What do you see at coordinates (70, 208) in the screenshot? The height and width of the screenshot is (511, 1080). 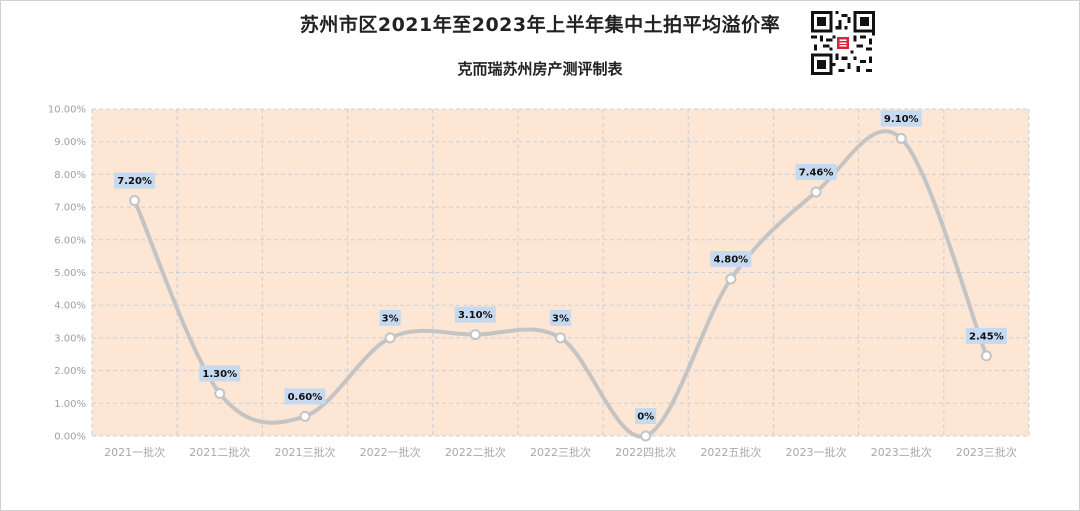 I see `y-tick-label: 7.00%` at bounding box center [70, 208].